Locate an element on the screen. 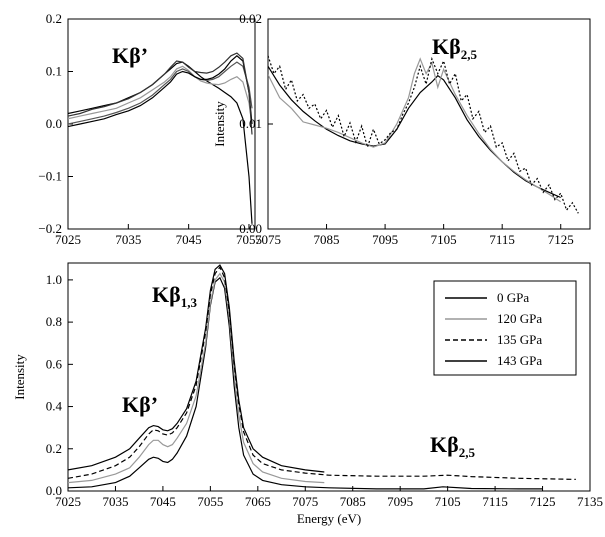 This screenshot has width=605, height=537. annotation-kbeta-prime-main: Kβ is located at coordinates (136, 404).